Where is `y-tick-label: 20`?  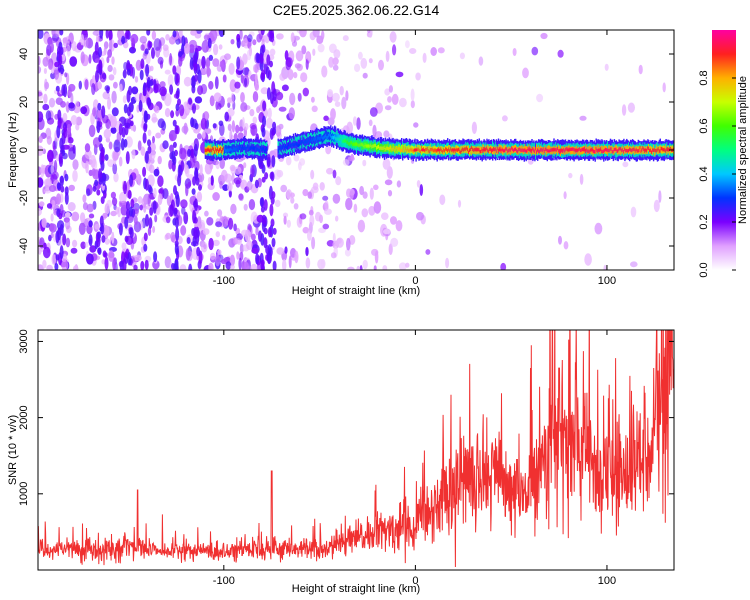
y-tick-label: 20 is located at coordinates (24, 102).